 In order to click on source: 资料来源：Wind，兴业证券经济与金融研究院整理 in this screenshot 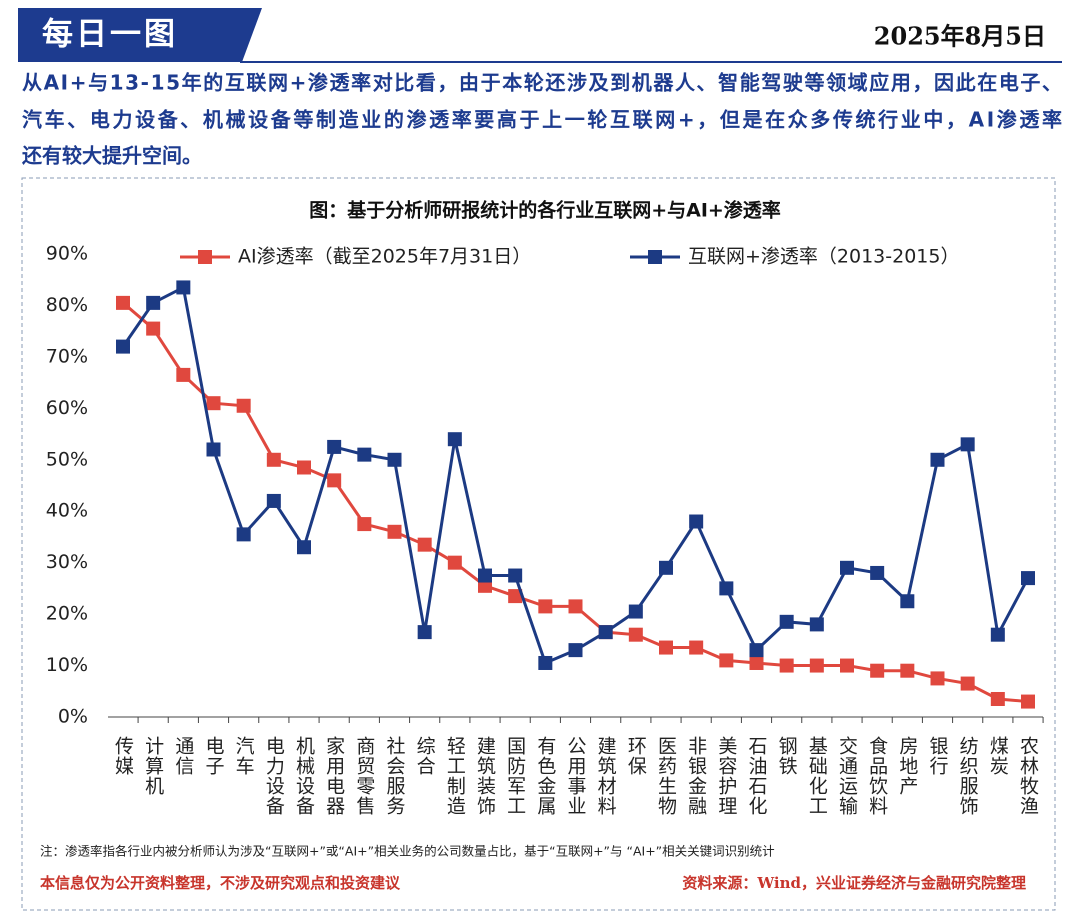, I will do `click(854, 883)`.